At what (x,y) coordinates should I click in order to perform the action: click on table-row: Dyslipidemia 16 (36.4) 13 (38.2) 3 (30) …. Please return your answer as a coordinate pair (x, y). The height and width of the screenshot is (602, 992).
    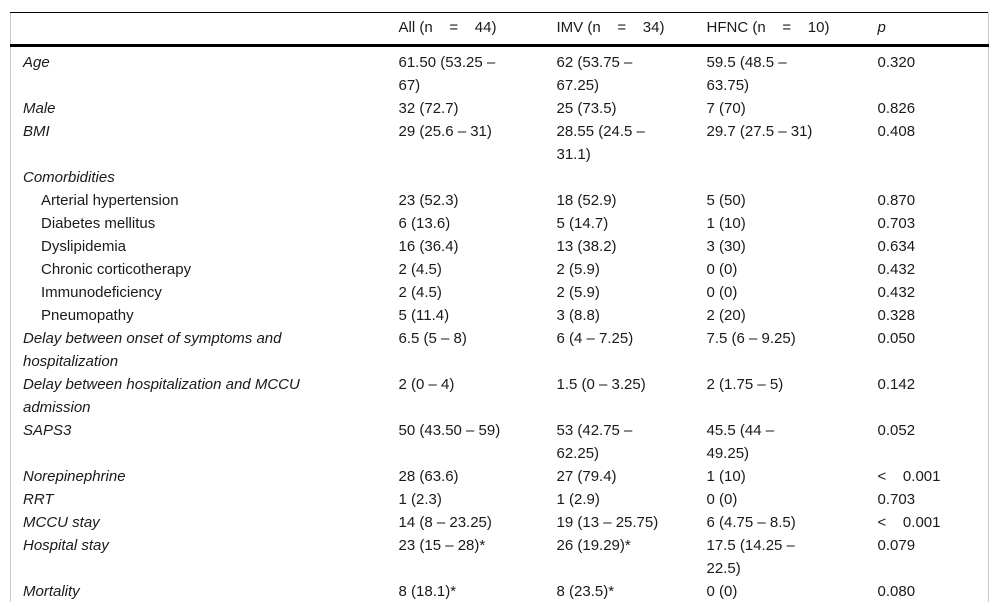
    Looking at the image, I should click on (500, 246).